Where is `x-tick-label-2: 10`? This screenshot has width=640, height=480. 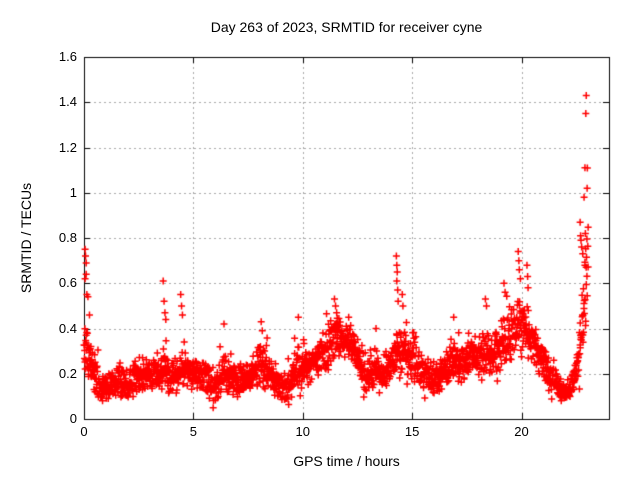 x-tick-label-2: 10 is located at coordinates (302, 431).